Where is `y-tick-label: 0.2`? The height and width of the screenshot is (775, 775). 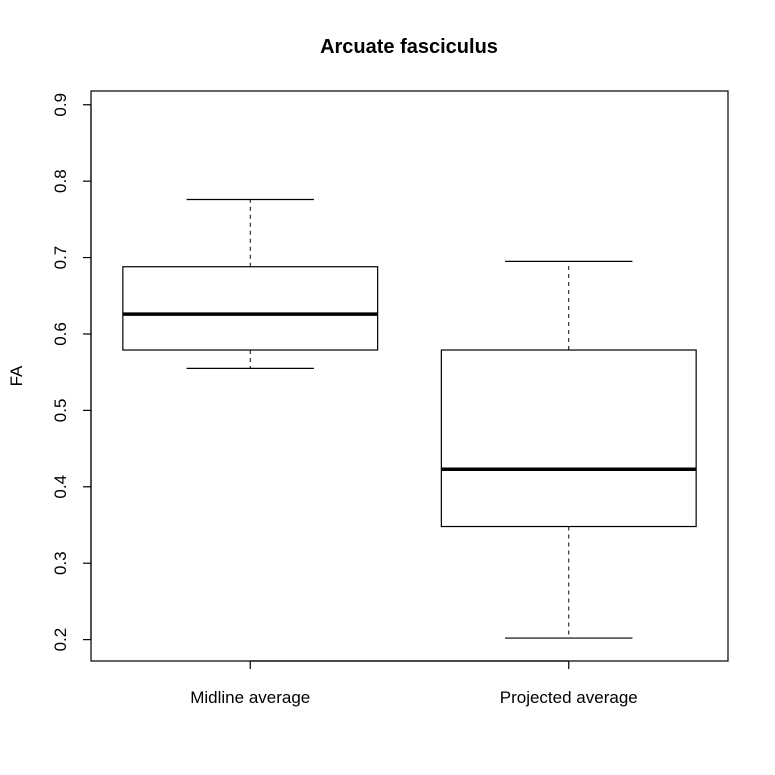 y-tick-label: 0.2 is located at coordinates (60, 640).